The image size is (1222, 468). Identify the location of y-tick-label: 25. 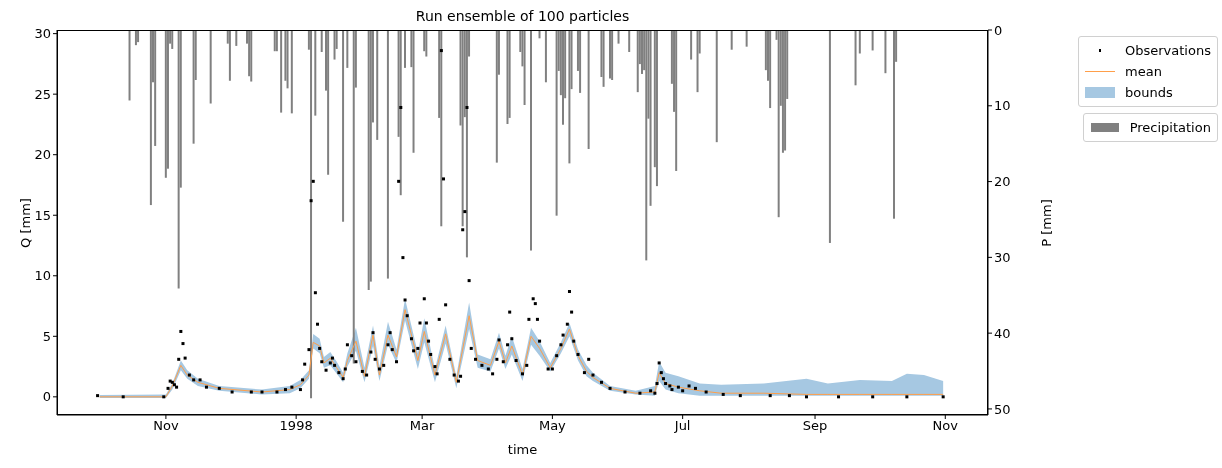
(42, 94).